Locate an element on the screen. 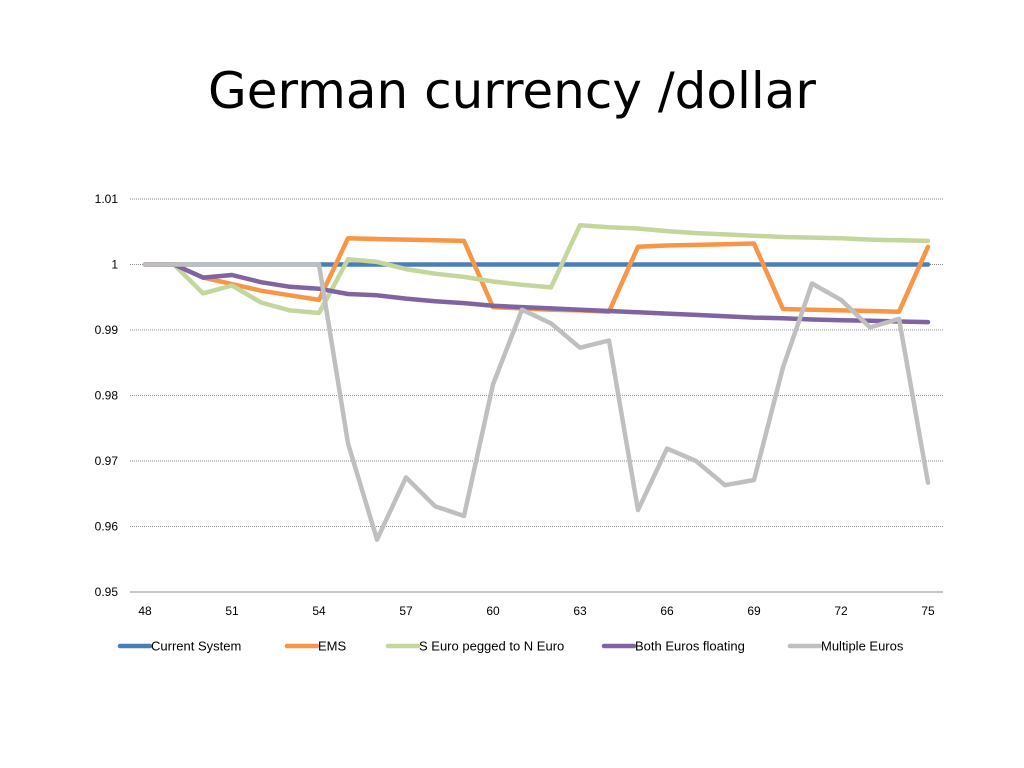  x-tick-label: 69 is located at coordinates (754, 611).